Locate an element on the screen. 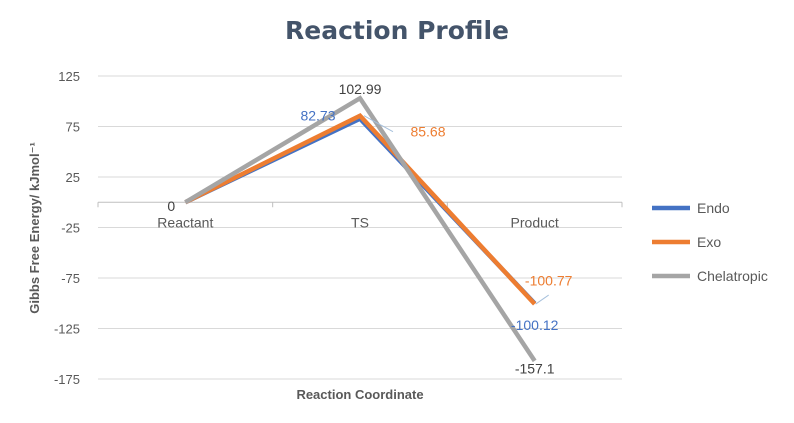 This screenshot has height=423, width=794. legend-label: Exo is located at coordinates (709, 242).